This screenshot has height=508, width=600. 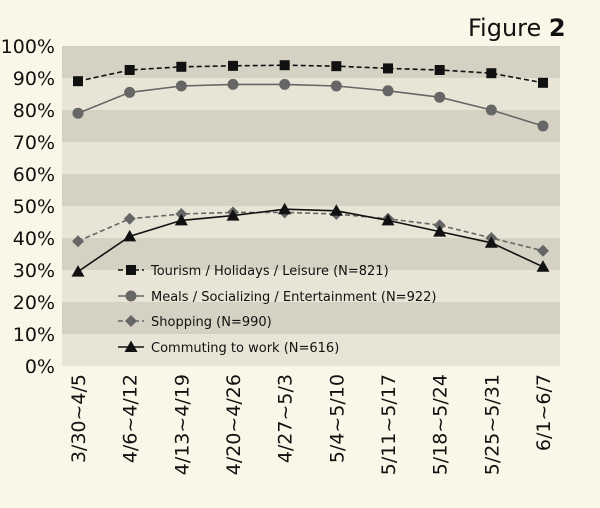 I want to click on legend-item: Commuting to work (N=616), so click(x=228, y=348).